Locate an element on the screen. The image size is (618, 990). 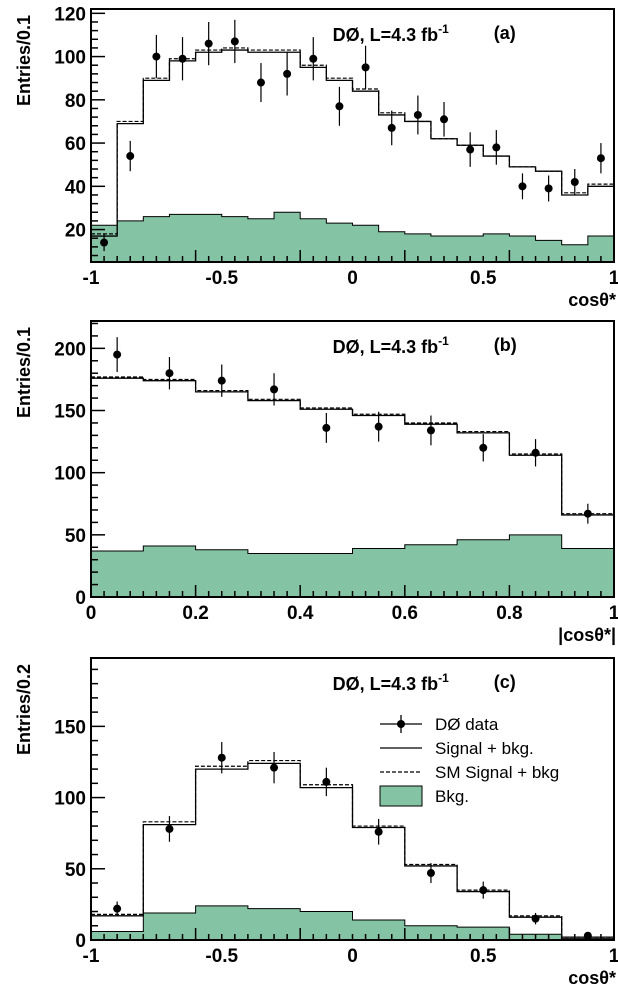
chart-data-0-y-tick-label: 20 is located at coordinates (75, 231).